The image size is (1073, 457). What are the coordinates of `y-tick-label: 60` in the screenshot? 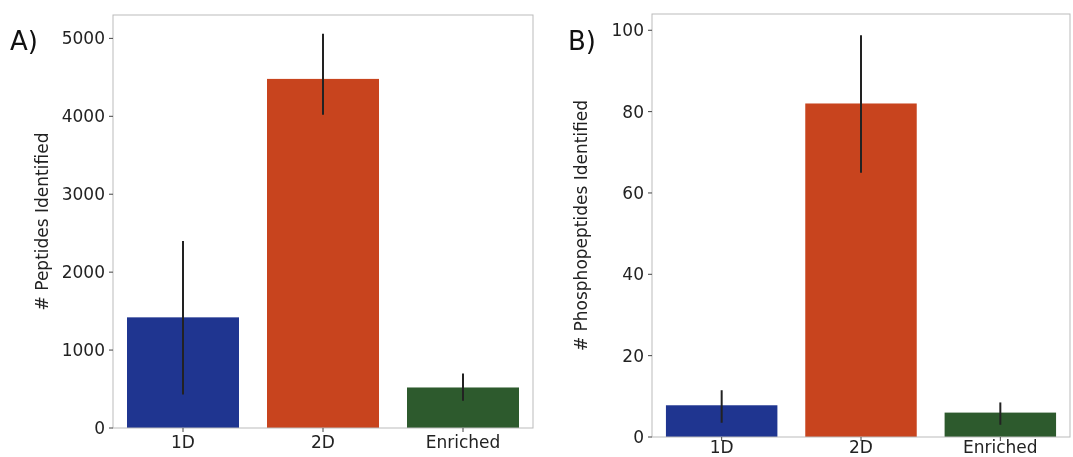 It's located at (633, 192).